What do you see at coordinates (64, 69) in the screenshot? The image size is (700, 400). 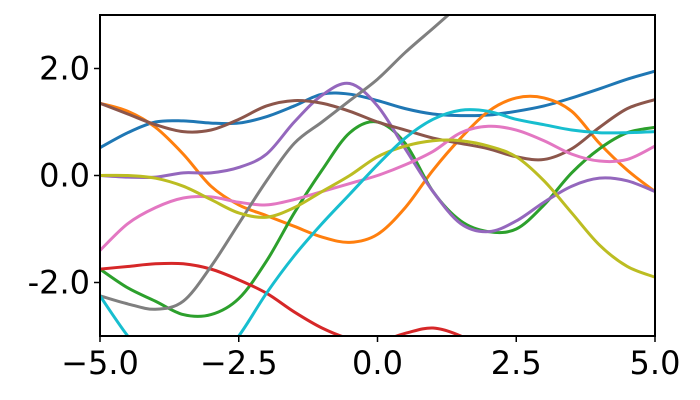 I see `y-tick-label: 2.0` at bounding box center [64, 69].